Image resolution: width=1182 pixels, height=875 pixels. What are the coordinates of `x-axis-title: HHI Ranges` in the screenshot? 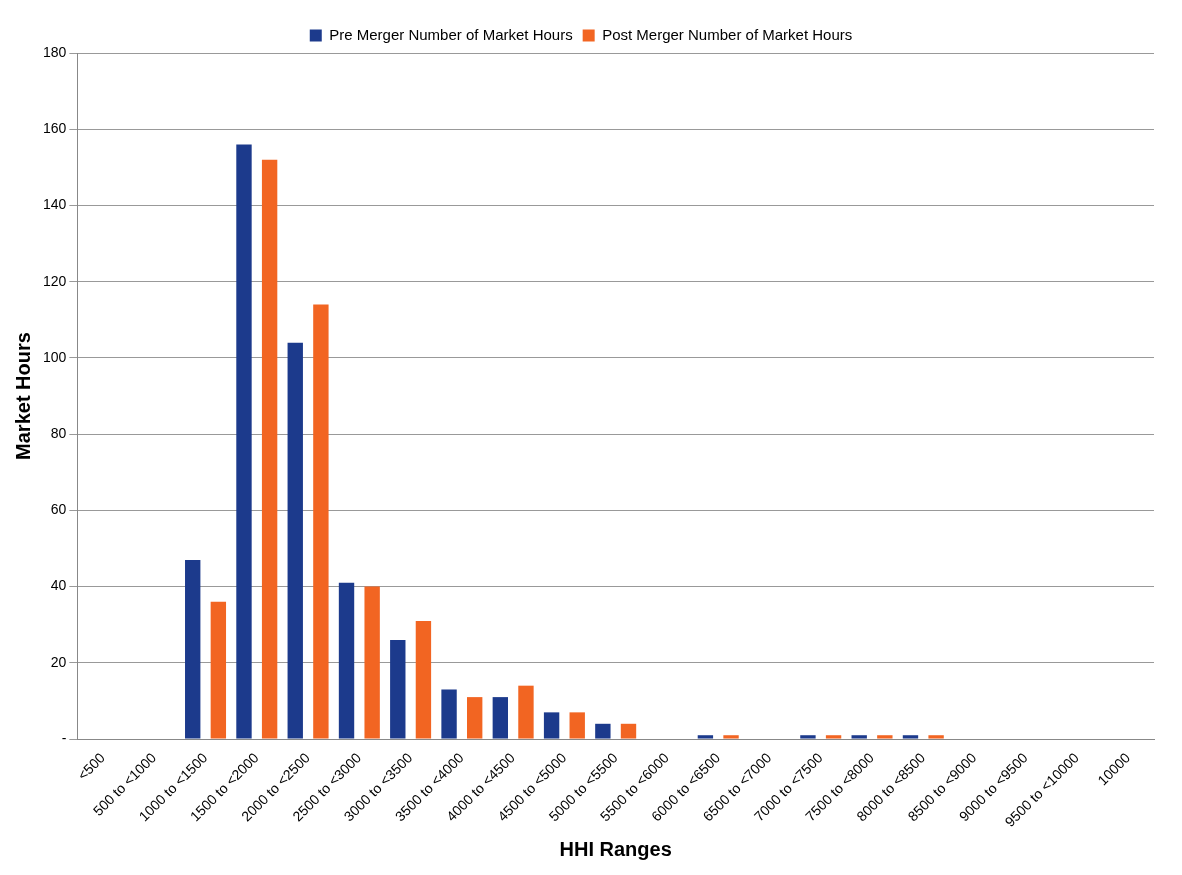 It's located at (615, 848).